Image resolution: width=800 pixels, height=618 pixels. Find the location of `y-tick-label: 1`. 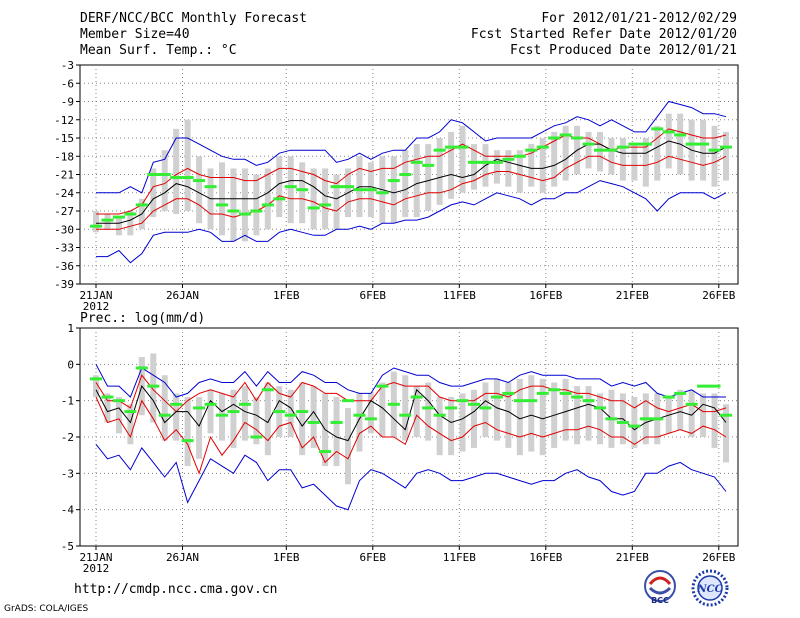

y-tick-label: 1 is located at coordinates (70, 328).